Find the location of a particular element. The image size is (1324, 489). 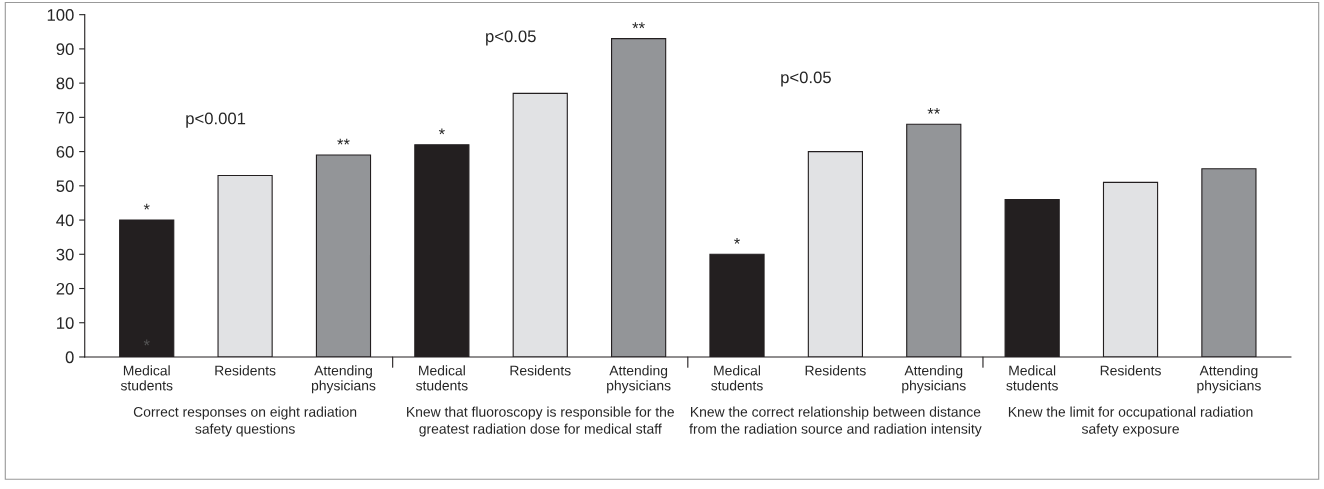

y-tick-label: 40 is located at coordinates (65, 220).